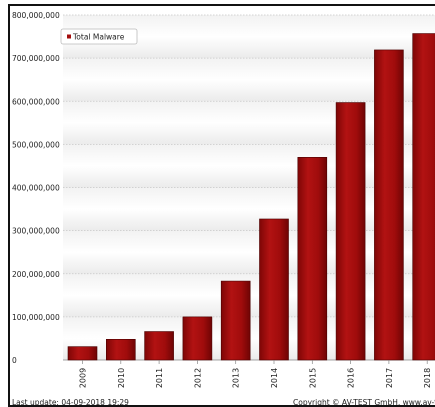  I want to click on legend-box, so click(99, 36).